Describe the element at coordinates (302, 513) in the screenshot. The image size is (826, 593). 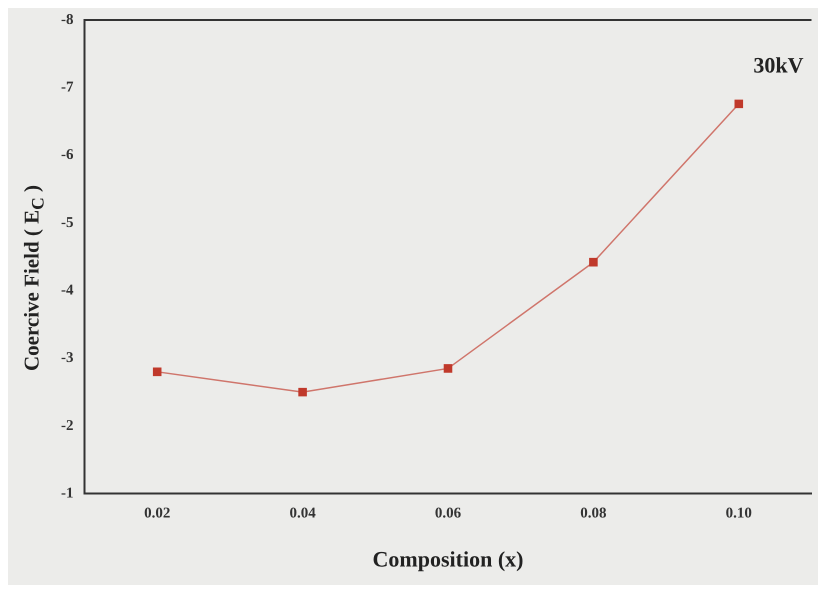
I see `x-tick-label: 0.04` at that location.